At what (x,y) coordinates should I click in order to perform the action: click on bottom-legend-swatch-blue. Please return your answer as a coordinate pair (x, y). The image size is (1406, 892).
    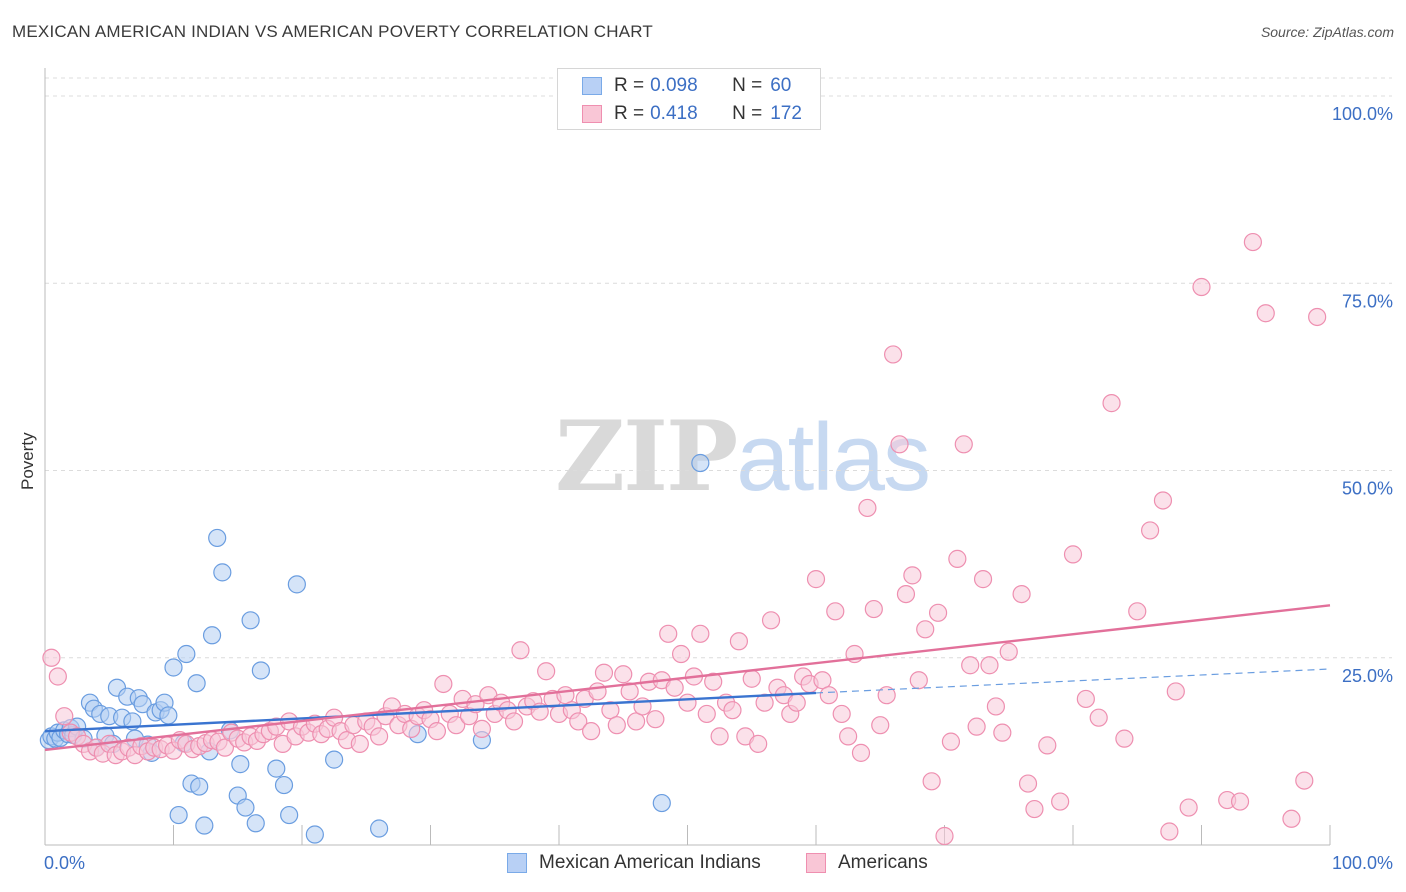
    Looking at the image, I should click on (517, 863).